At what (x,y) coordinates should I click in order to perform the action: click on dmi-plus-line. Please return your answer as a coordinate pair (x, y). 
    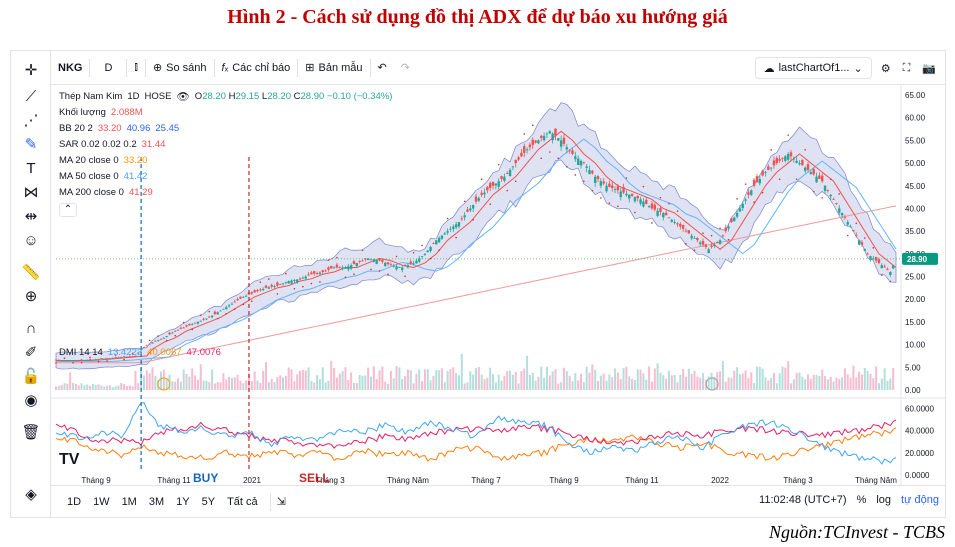
    Looking at the image, I should click on (476, 433).